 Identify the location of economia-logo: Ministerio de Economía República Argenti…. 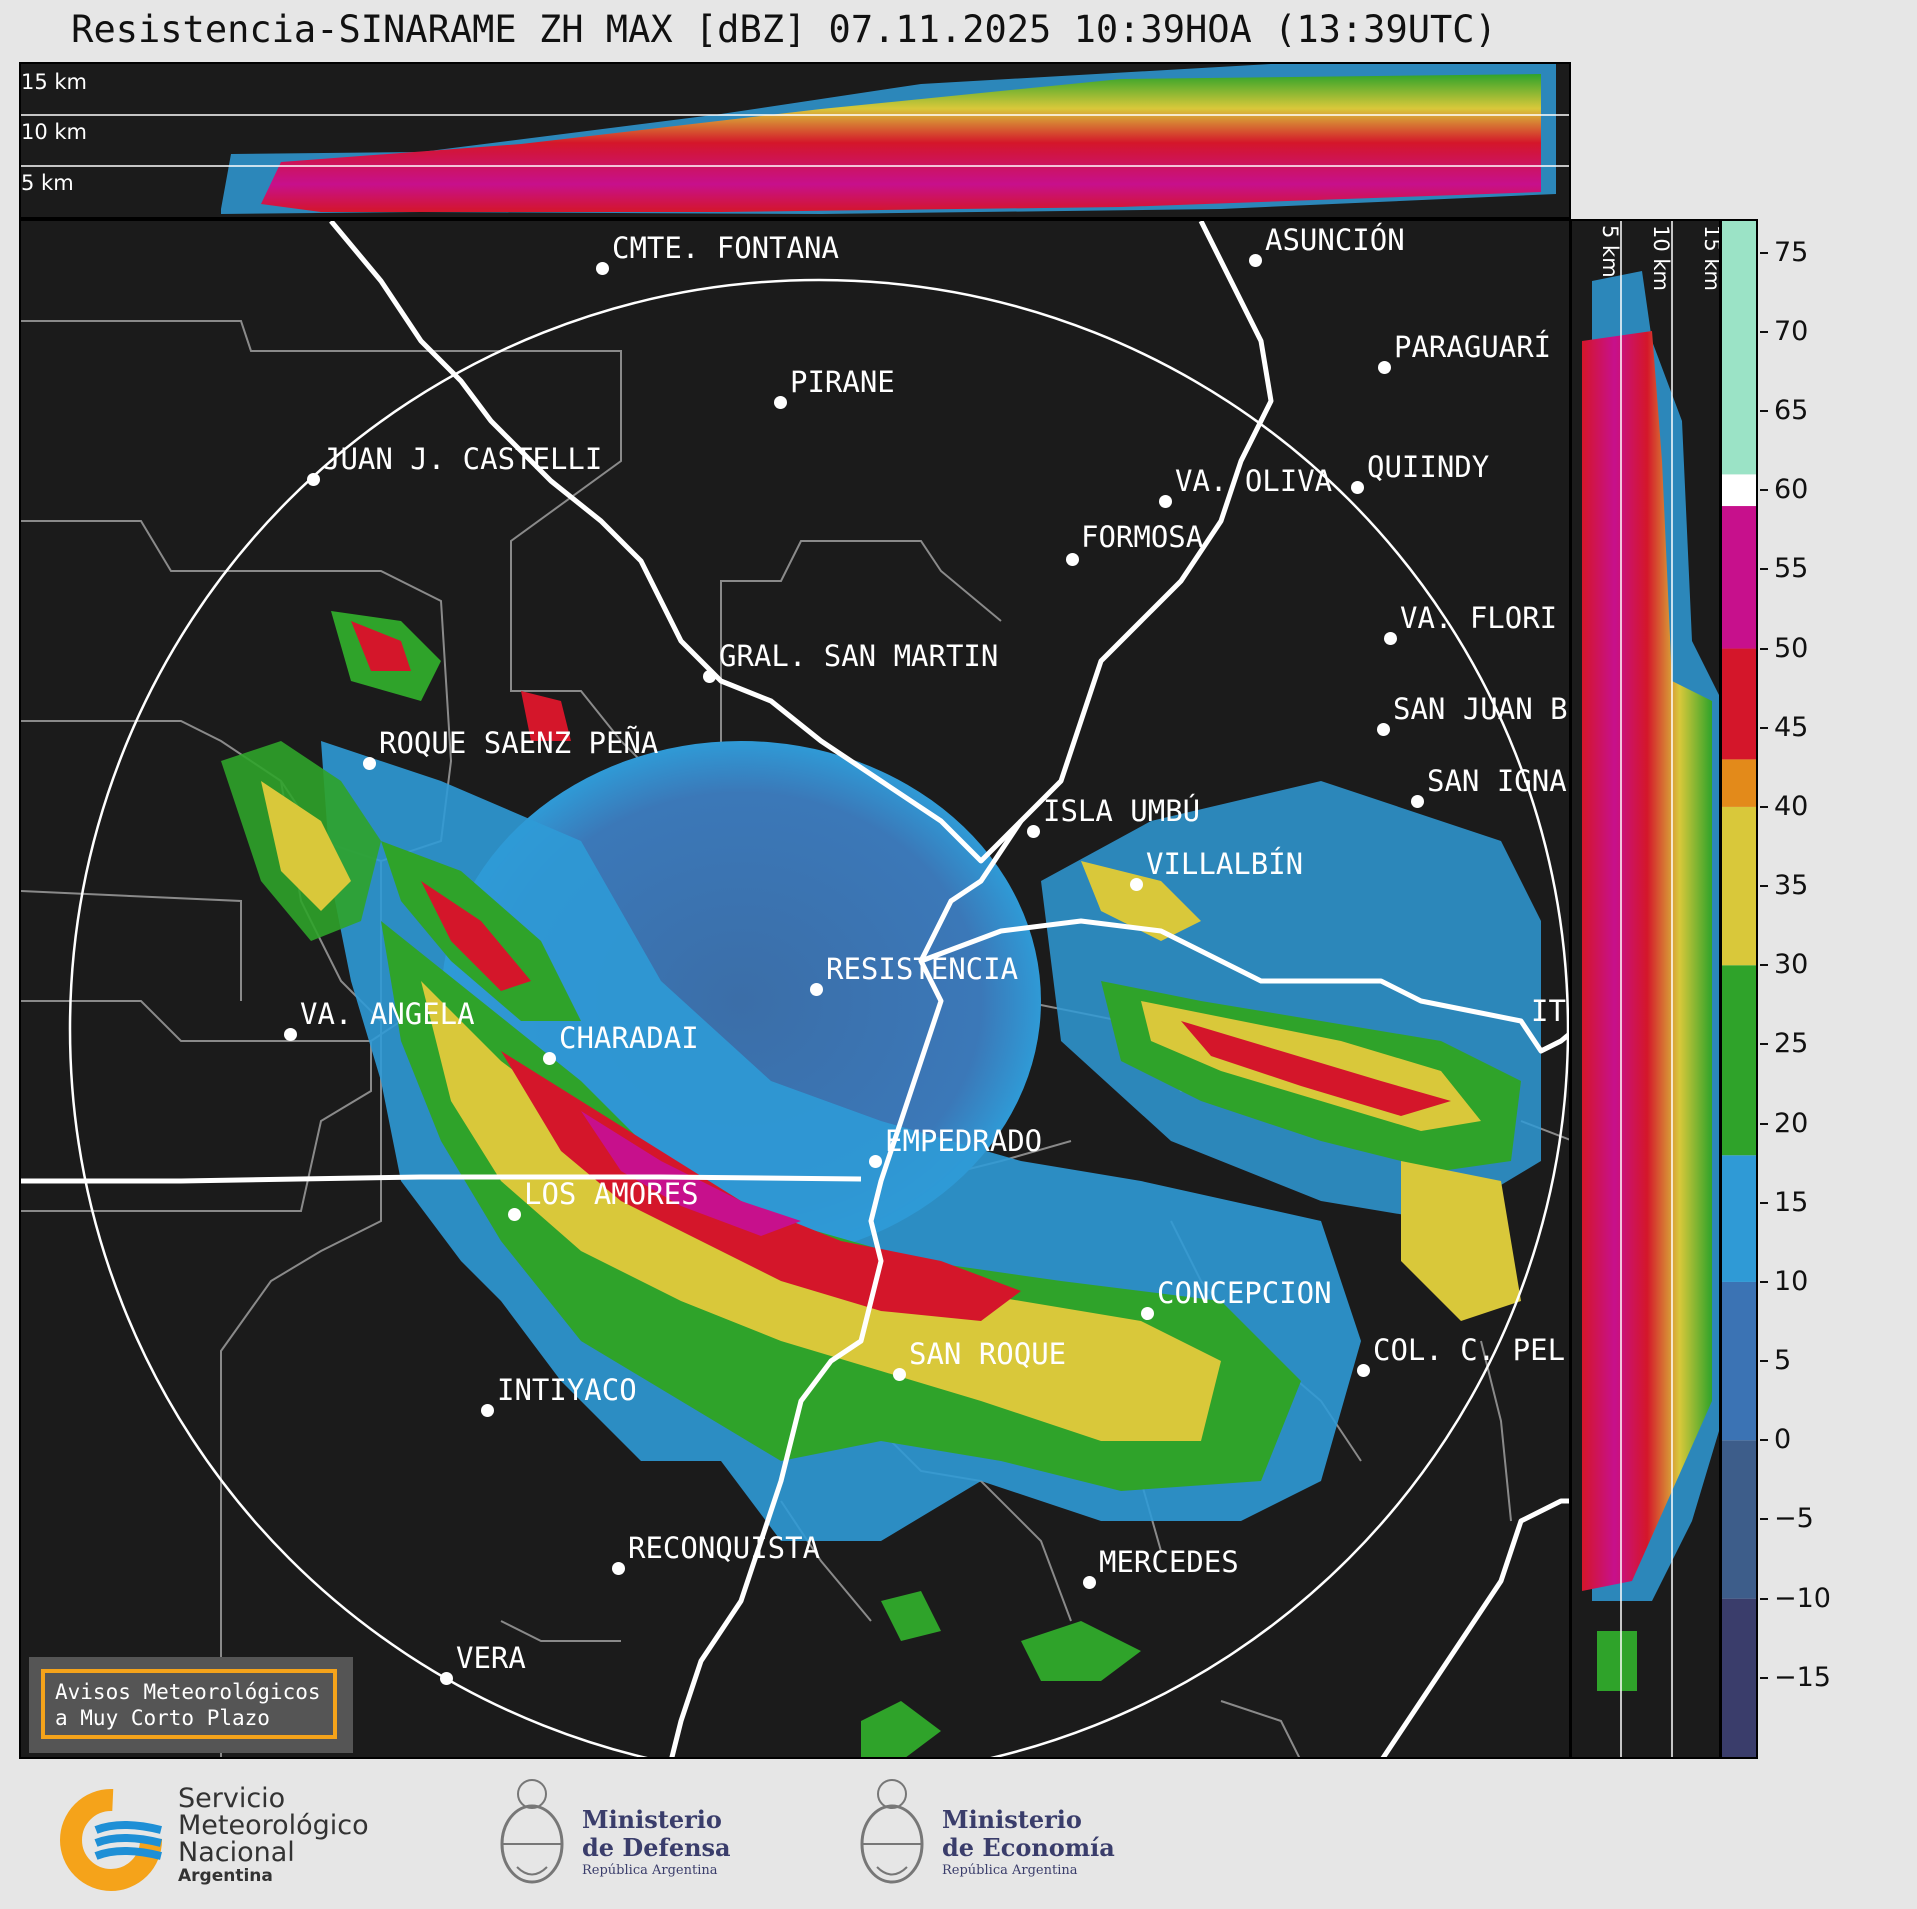
(983, 1837).